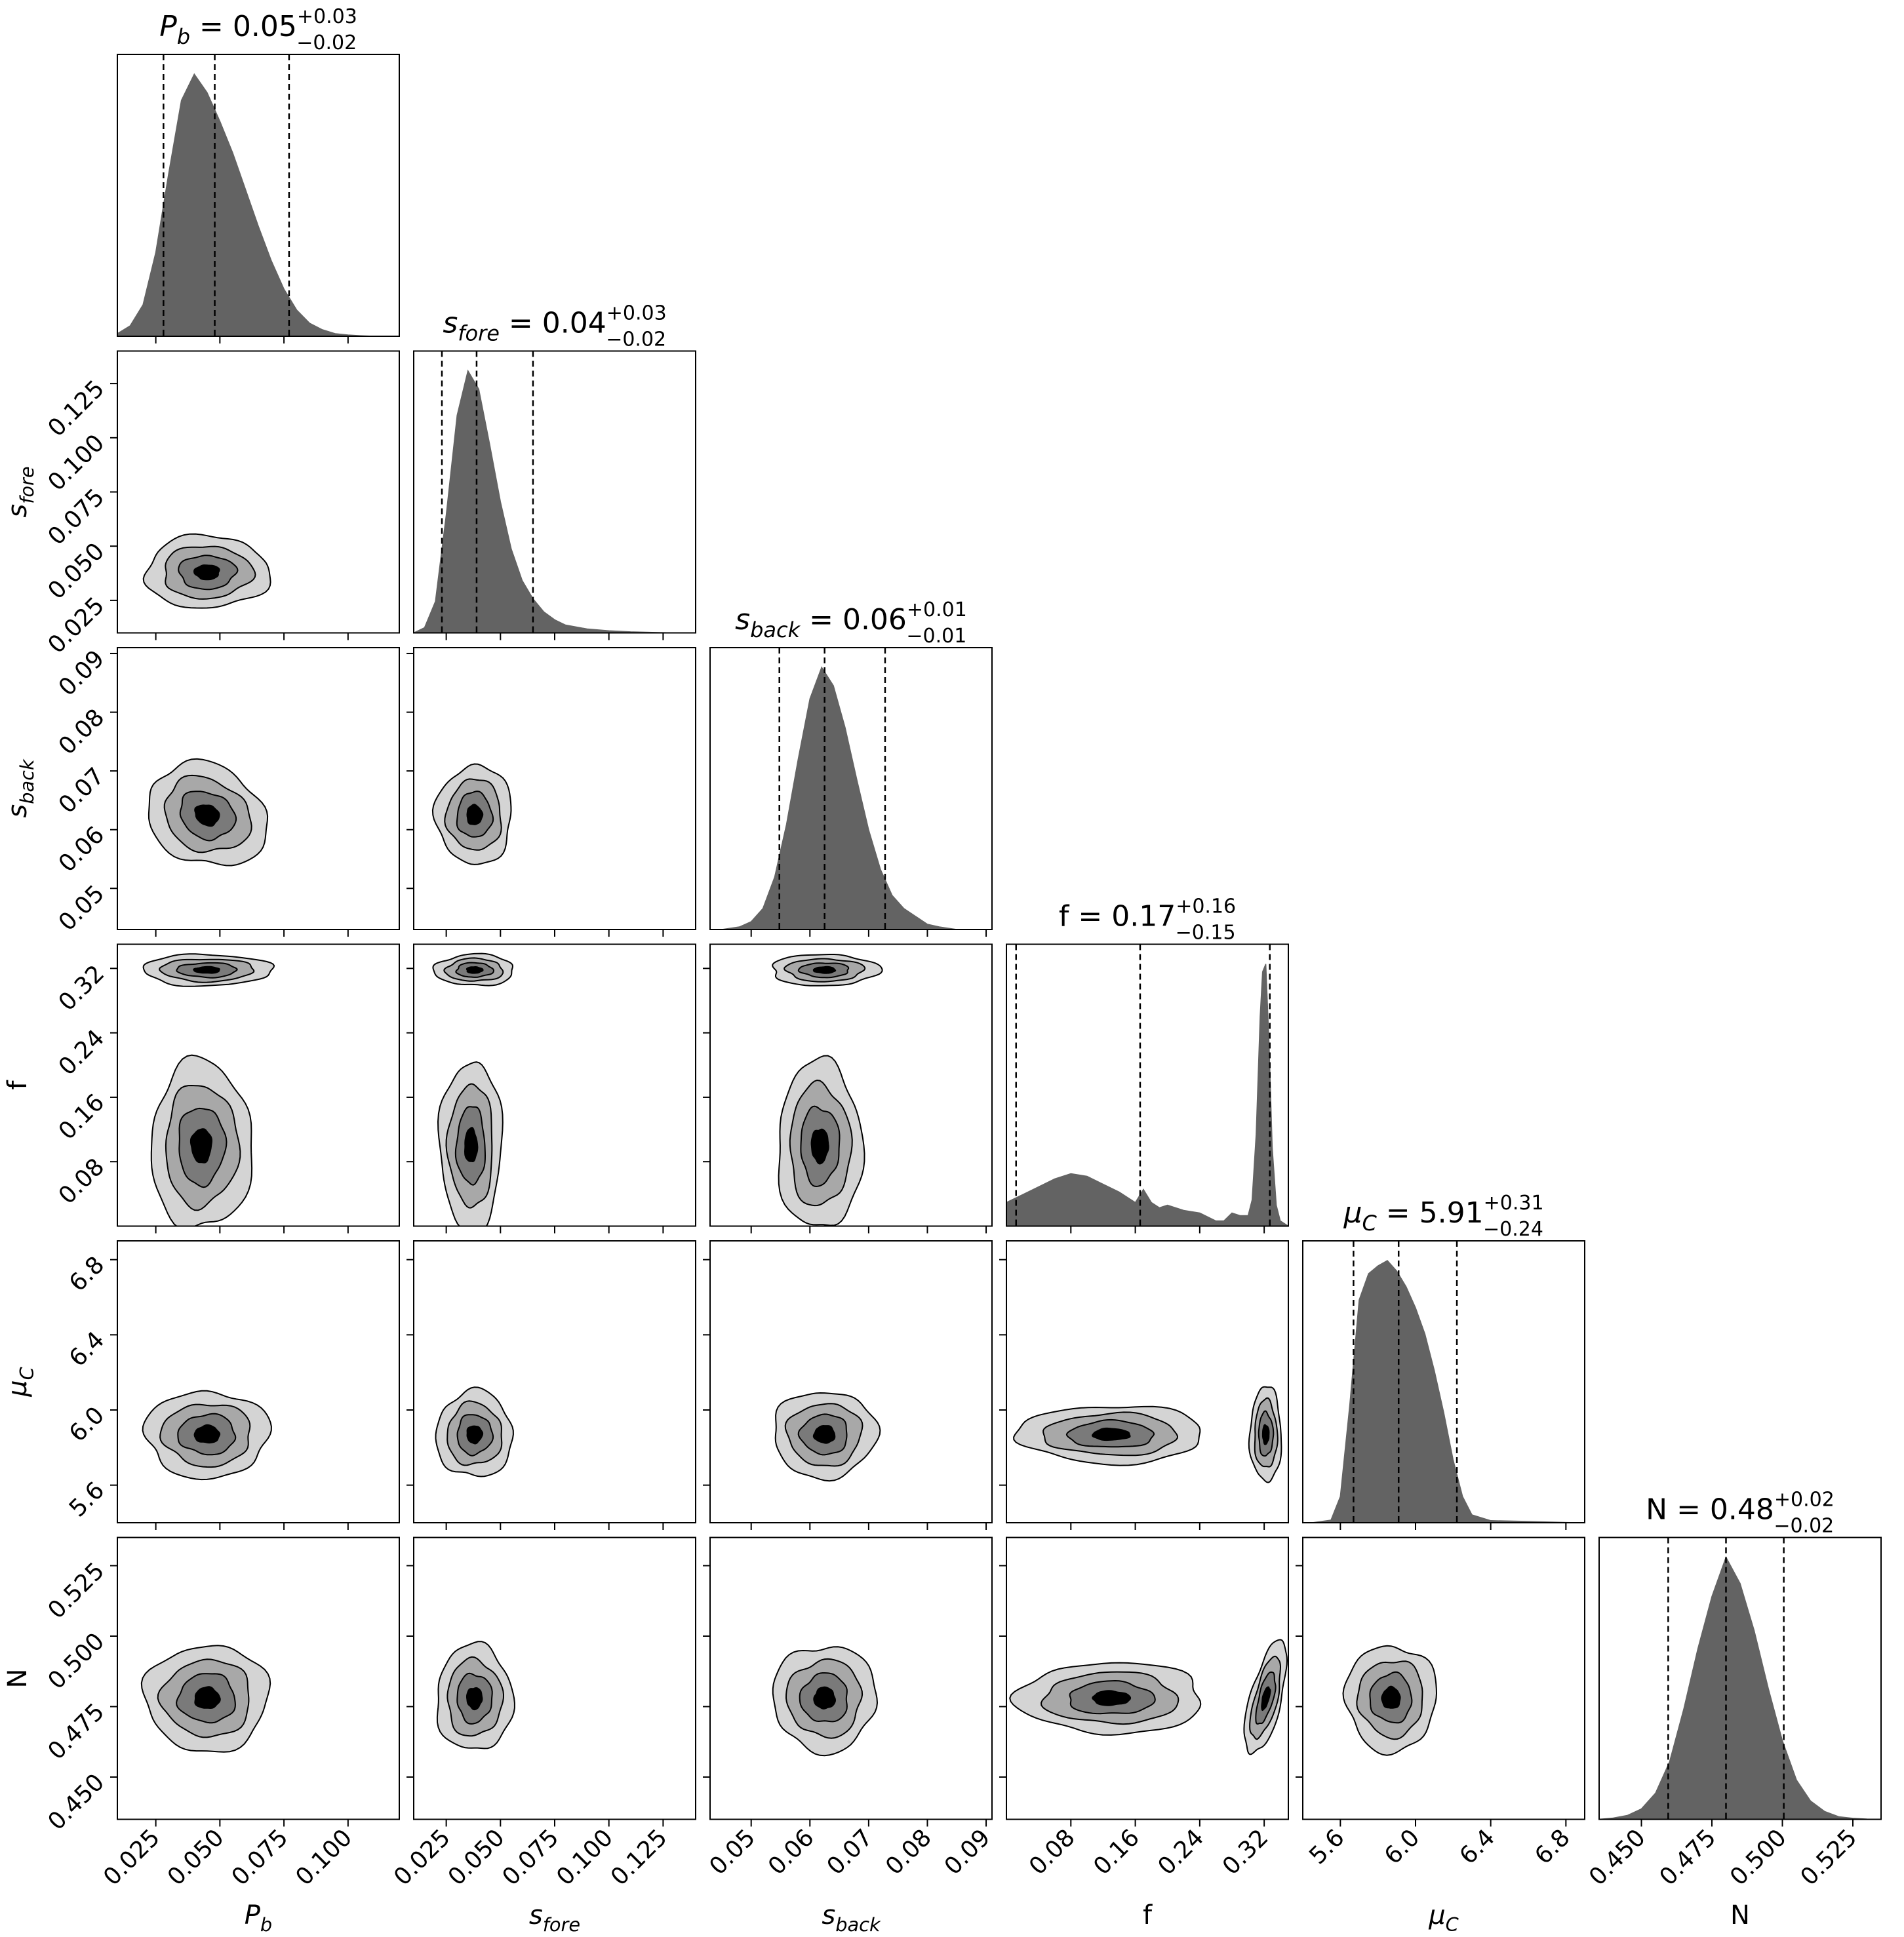 Image resolution: width=1904 pixels, height=1937 pixels. Describe the element at coordinates (20, 788) in the screenshot. I see `y-axis-label-s_back: sback` at that location.